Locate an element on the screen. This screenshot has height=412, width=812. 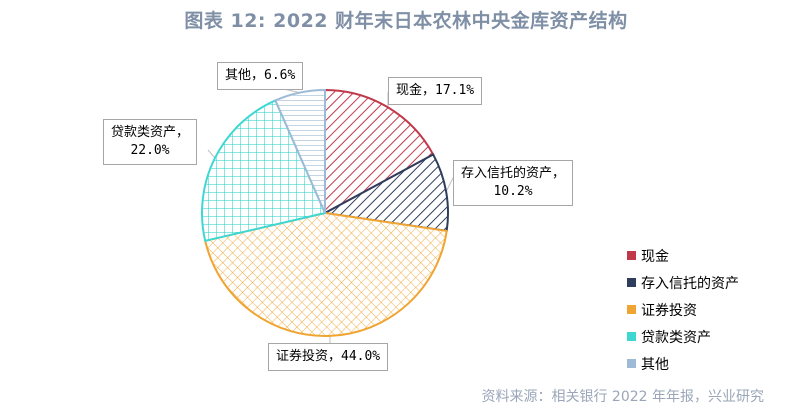
pie-slice-cash is located at coordinates (379, 151).